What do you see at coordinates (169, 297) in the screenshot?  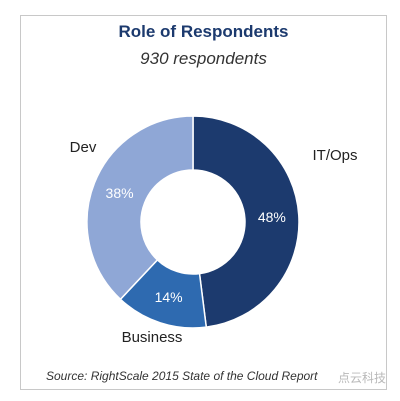 I see `value-label-business: 14%` at bounding box center [169, 297].